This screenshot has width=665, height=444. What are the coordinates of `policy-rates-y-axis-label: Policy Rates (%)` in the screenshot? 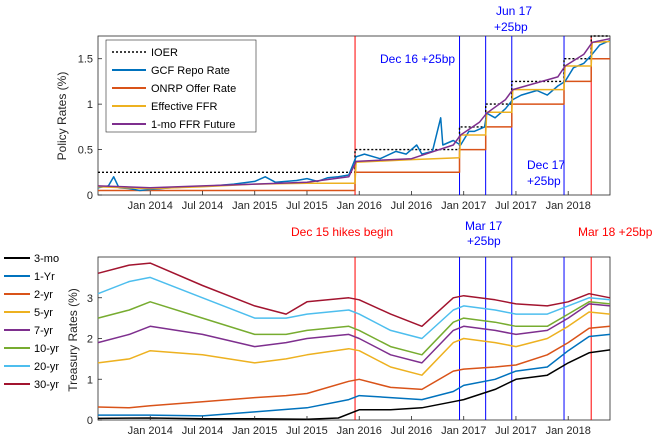 It's located at (62, 116).